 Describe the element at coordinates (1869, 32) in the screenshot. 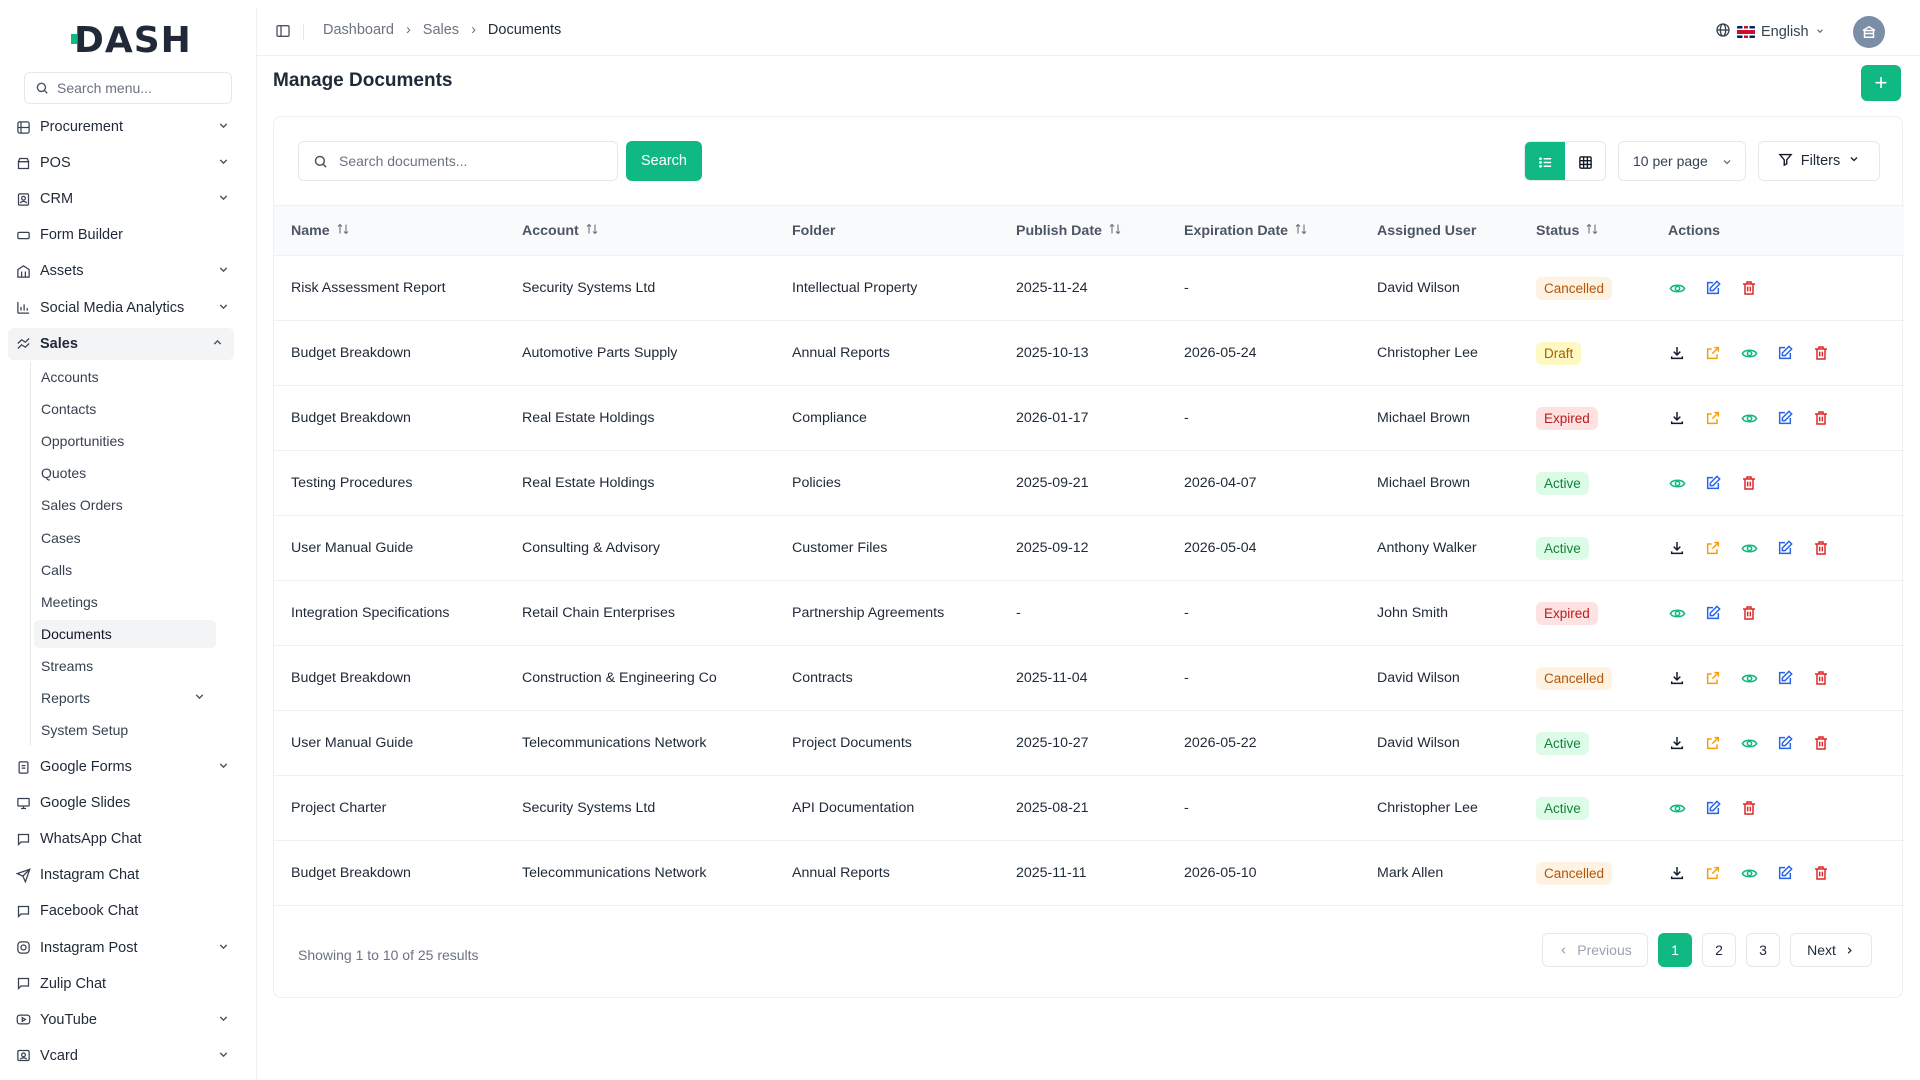

I see `user-avatar` at that location.